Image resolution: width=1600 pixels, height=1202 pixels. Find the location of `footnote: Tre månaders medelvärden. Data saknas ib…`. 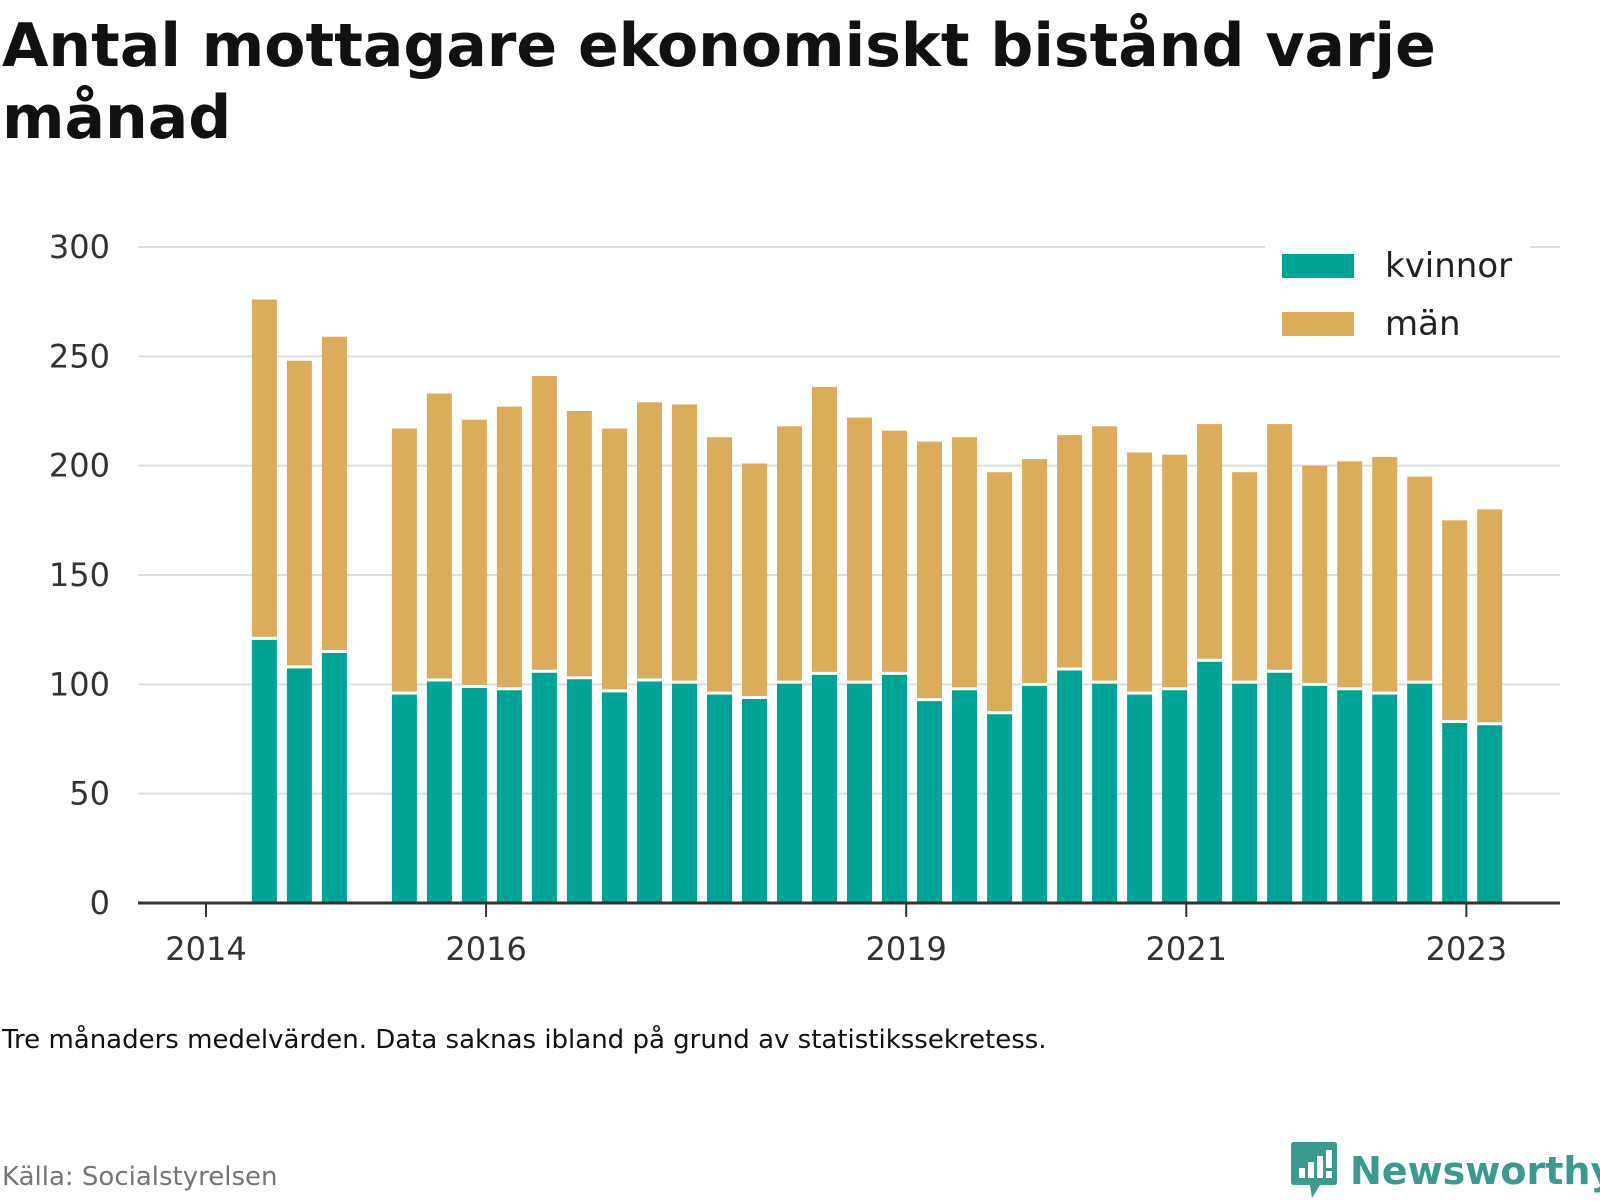

footnote: Tre månaders medelvärden. Data saknas ib… is located at coordinates (524, 1040).